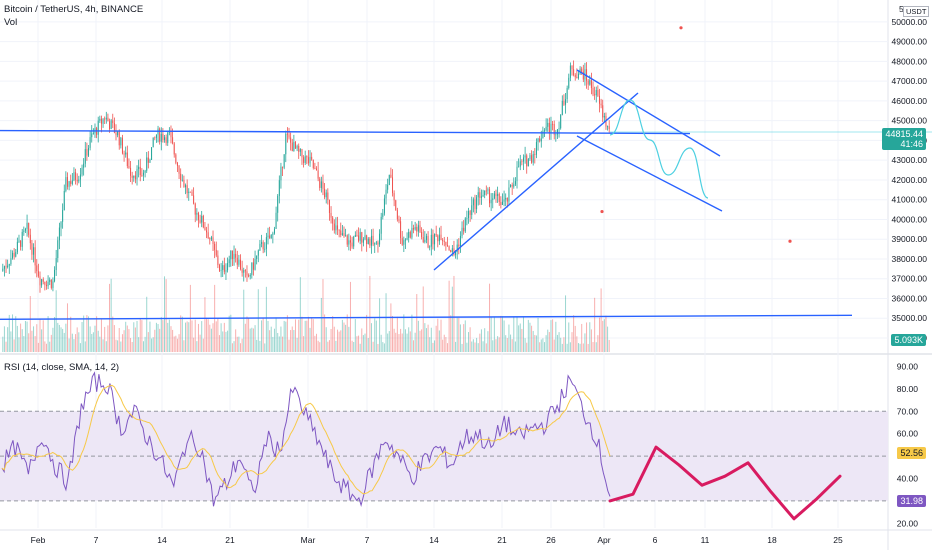 The width and height of the screenshot is (932, 550). I want to click on time-tick-label: 21, so click(230, 540).